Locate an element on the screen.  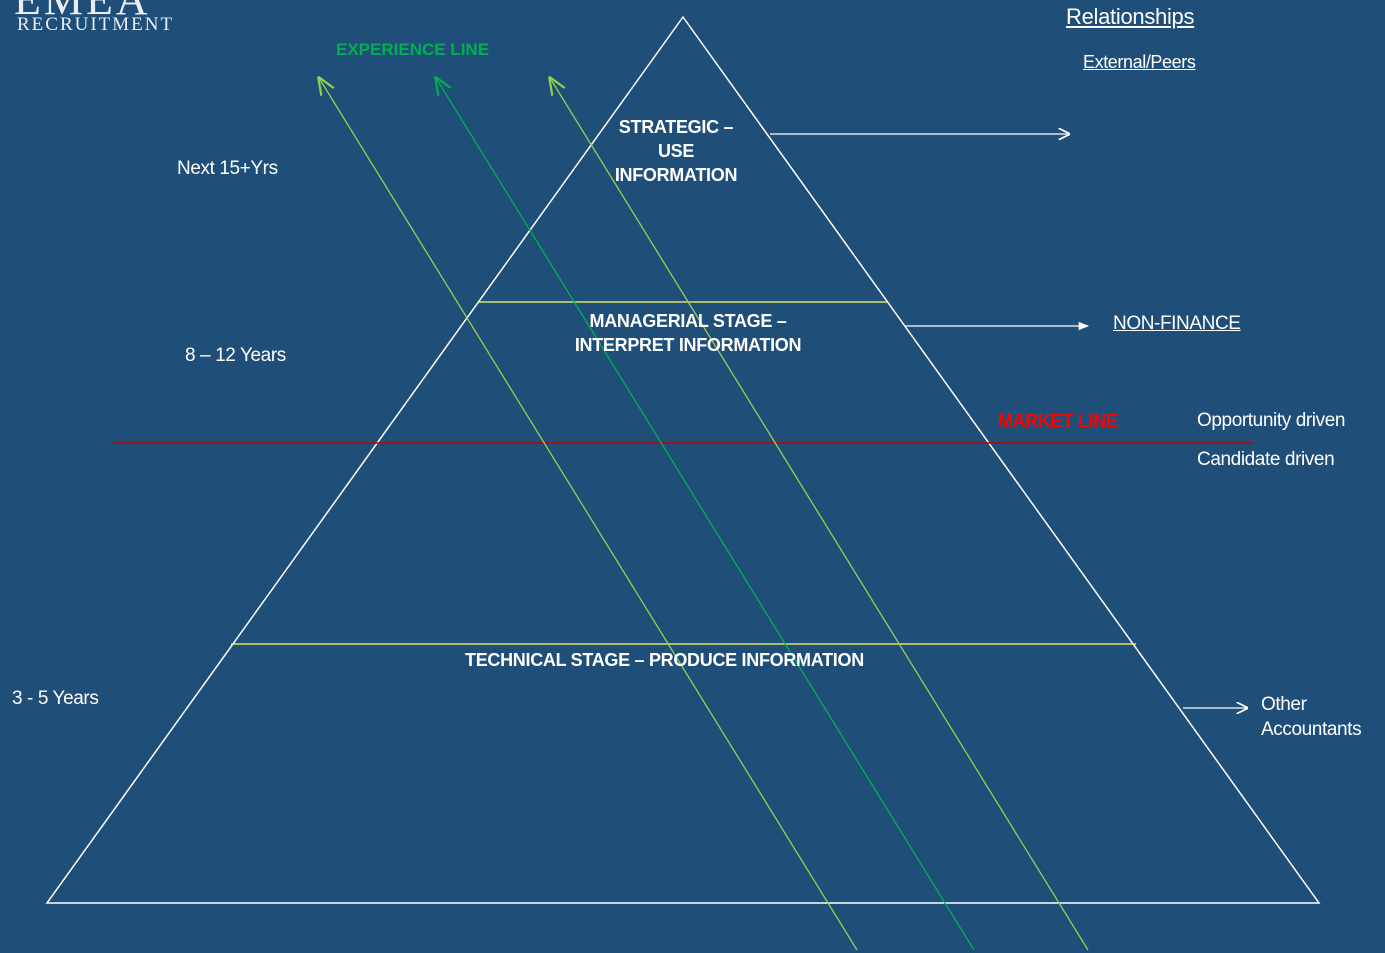
relationship-strategic: External/Peers is located at coordinates (1139, 62).